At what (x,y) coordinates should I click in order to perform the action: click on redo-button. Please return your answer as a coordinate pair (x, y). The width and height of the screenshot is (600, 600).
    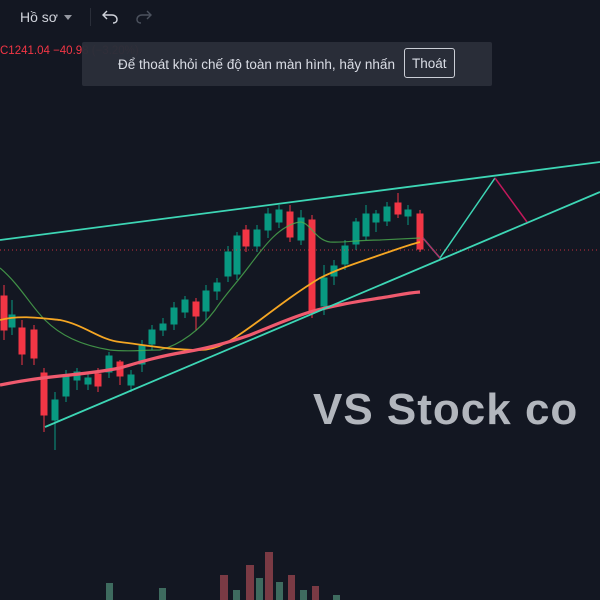
    Looking at the image, I should click on (144, 17).